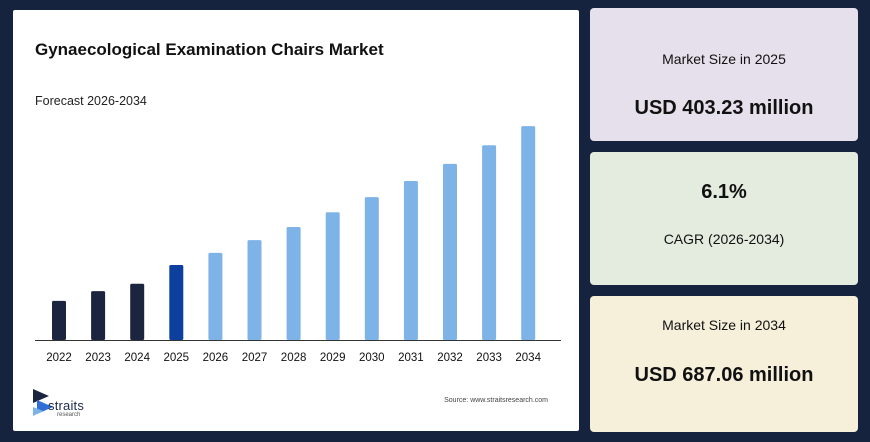 Image resolution: width=870 pixels, height=442 pixels. Describe the element at coordinates (333, 358) in the screenshot. I see `x-tick-label-2029: 2029` at that location.